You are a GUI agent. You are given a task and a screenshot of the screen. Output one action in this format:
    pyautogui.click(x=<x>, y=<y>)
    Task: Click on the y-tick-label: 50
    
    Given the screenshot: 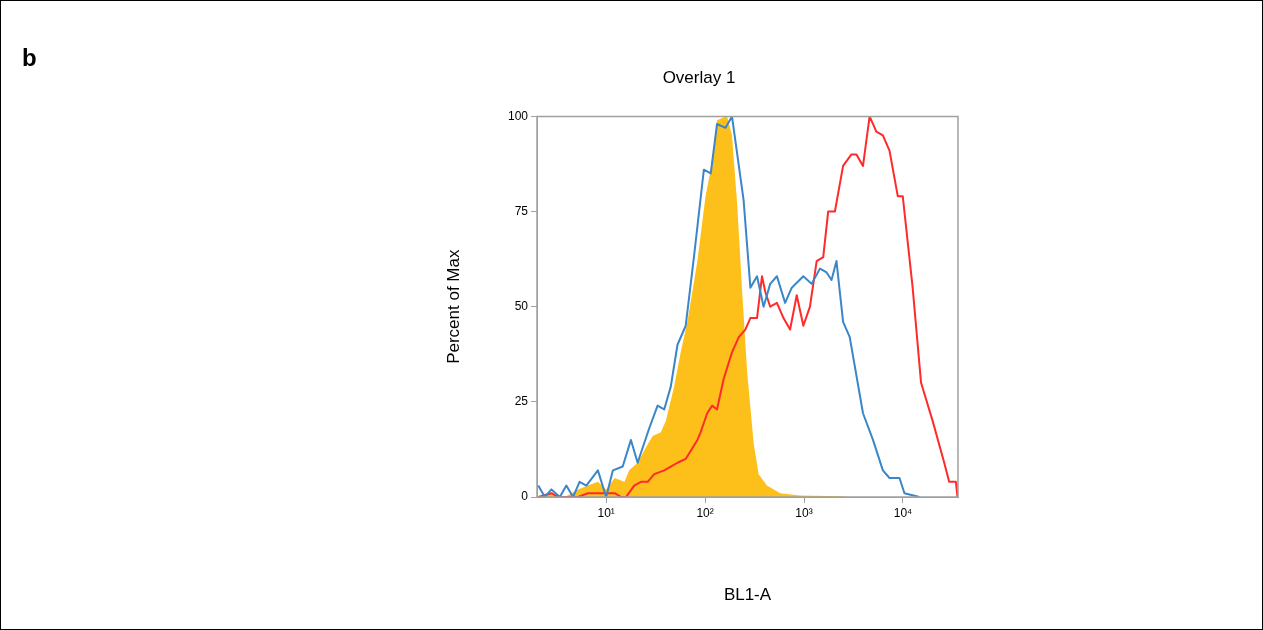 What is the action you would take?
    pyautogui.click(x=521, y=306)
    